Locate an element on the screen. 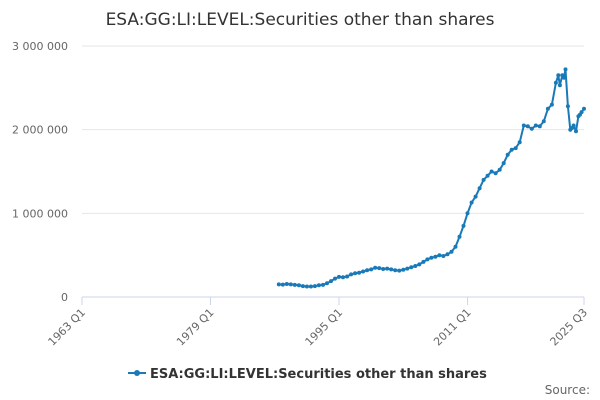 The width and height of the screenshot is (600, 400). y-tick-label: 2 000 000 is located at coordinates (40, 130).